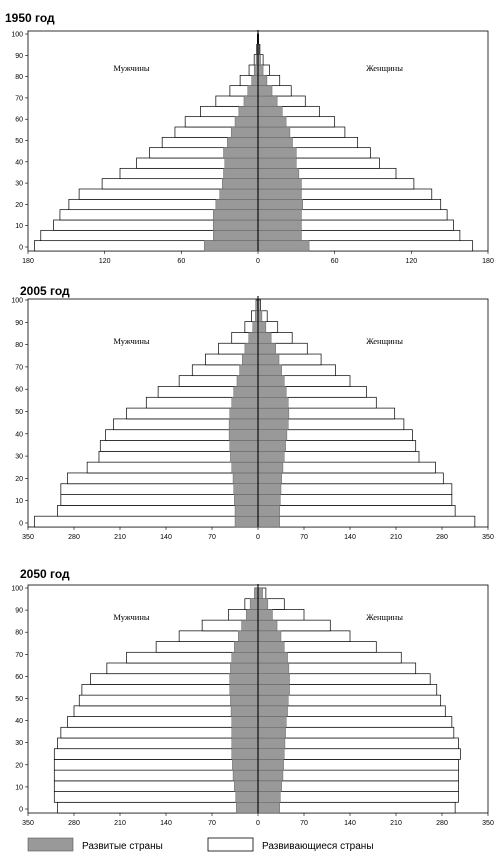  What do you see at coordinates (384, 68) in the screenshot?
I see `female-label: Женщины` at bounding box center [384, 68].